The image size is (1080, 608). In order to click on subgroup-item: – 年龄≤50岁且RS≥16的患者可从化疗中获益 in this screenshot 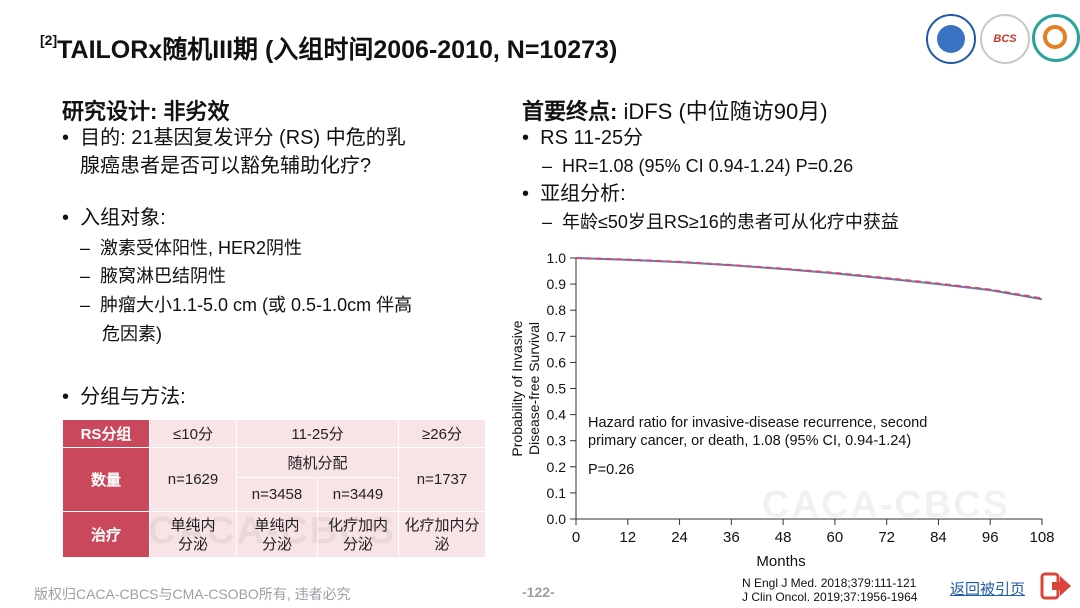, I will do `click(720, 222)`.